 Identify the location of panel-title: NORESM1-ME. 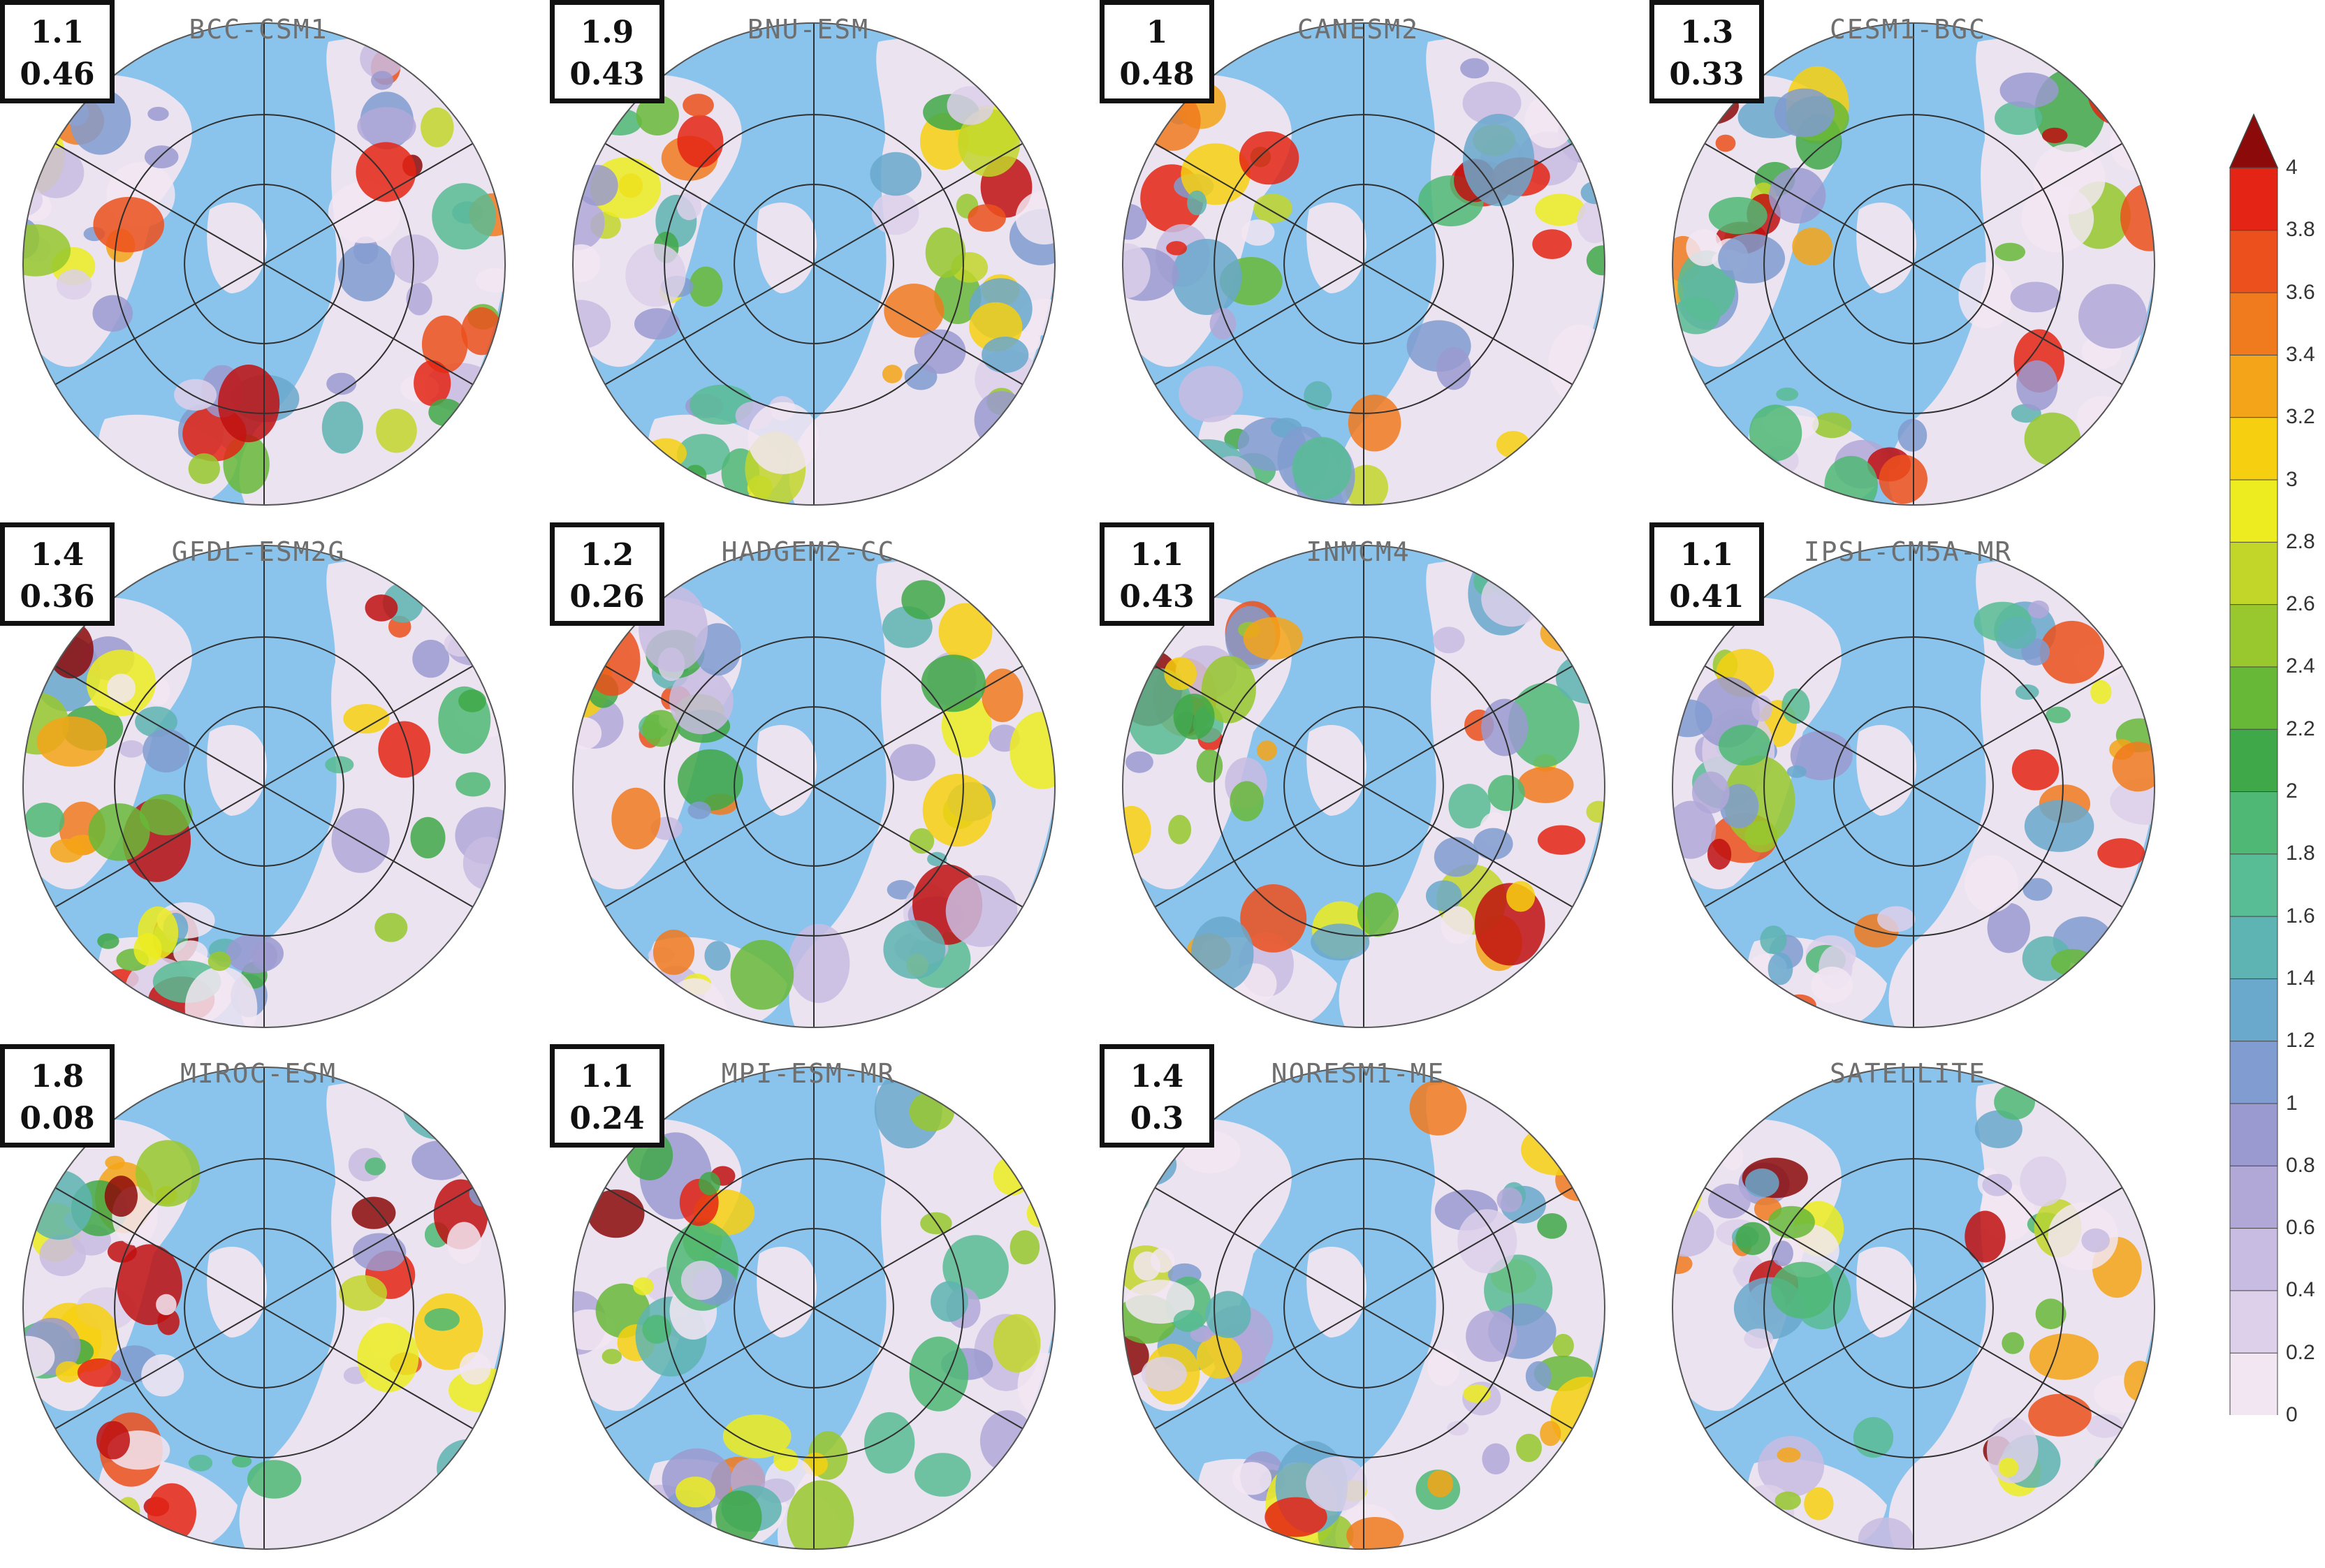
(1358, 1073).